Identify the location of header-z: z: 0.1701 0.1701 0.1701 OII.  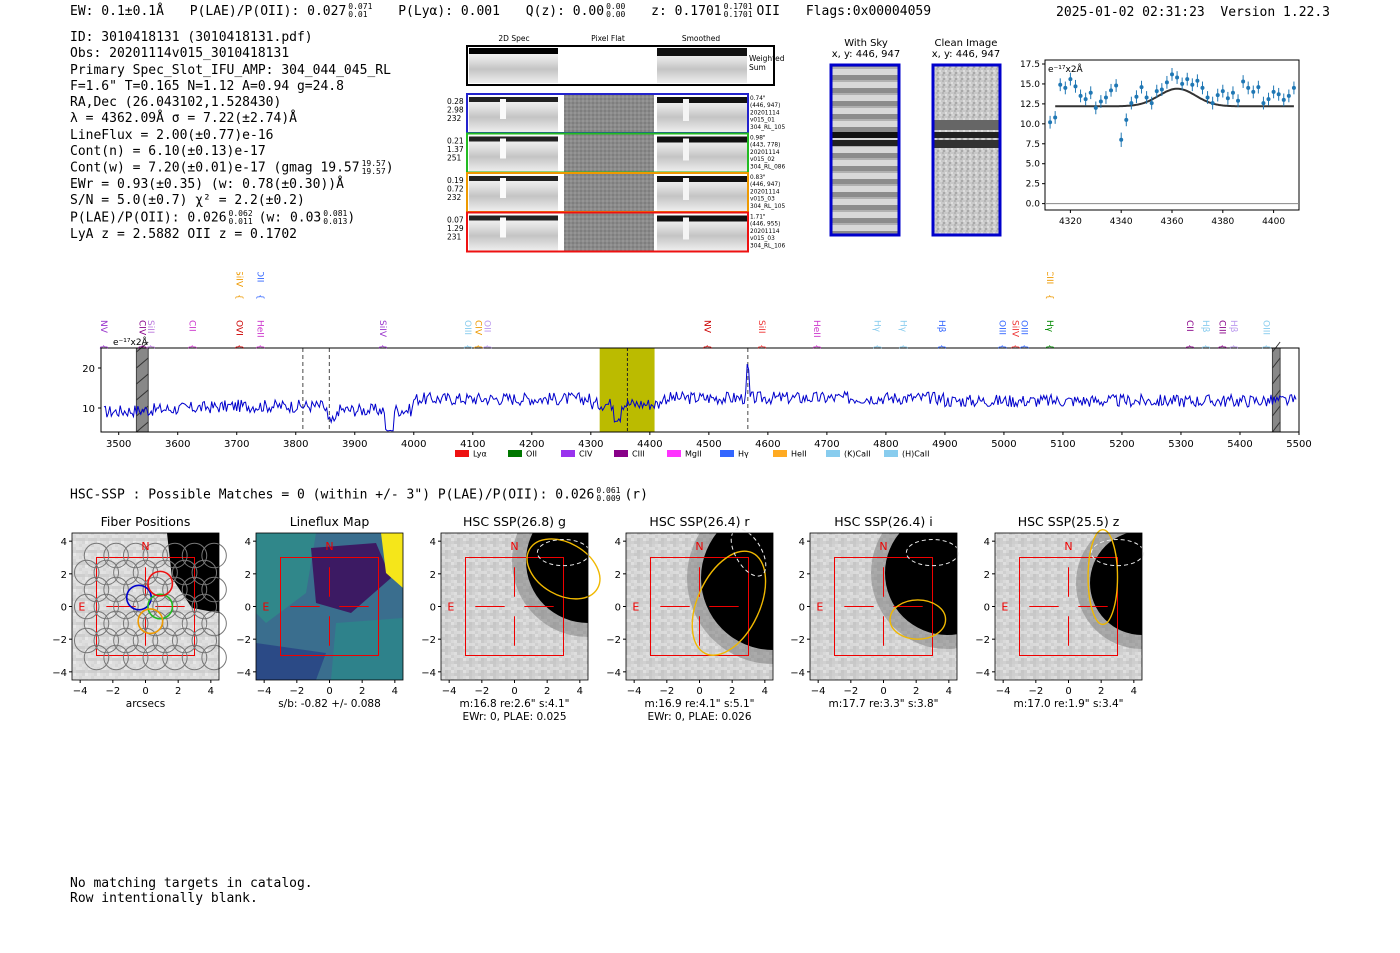
(716, 10).